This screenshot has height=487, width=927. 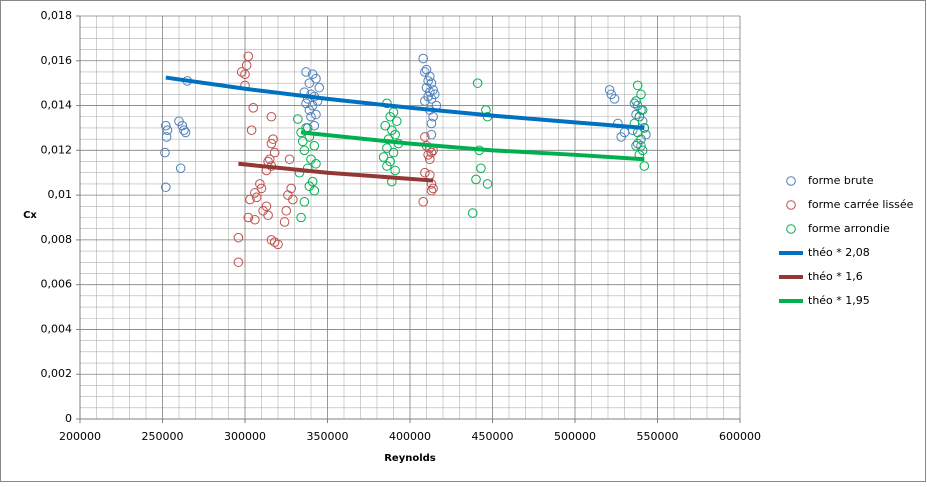 What do you see at coordinates (80, 436) in the screenshot?
I see `x-tick-label: 200000` at bounding box center [80, 436].